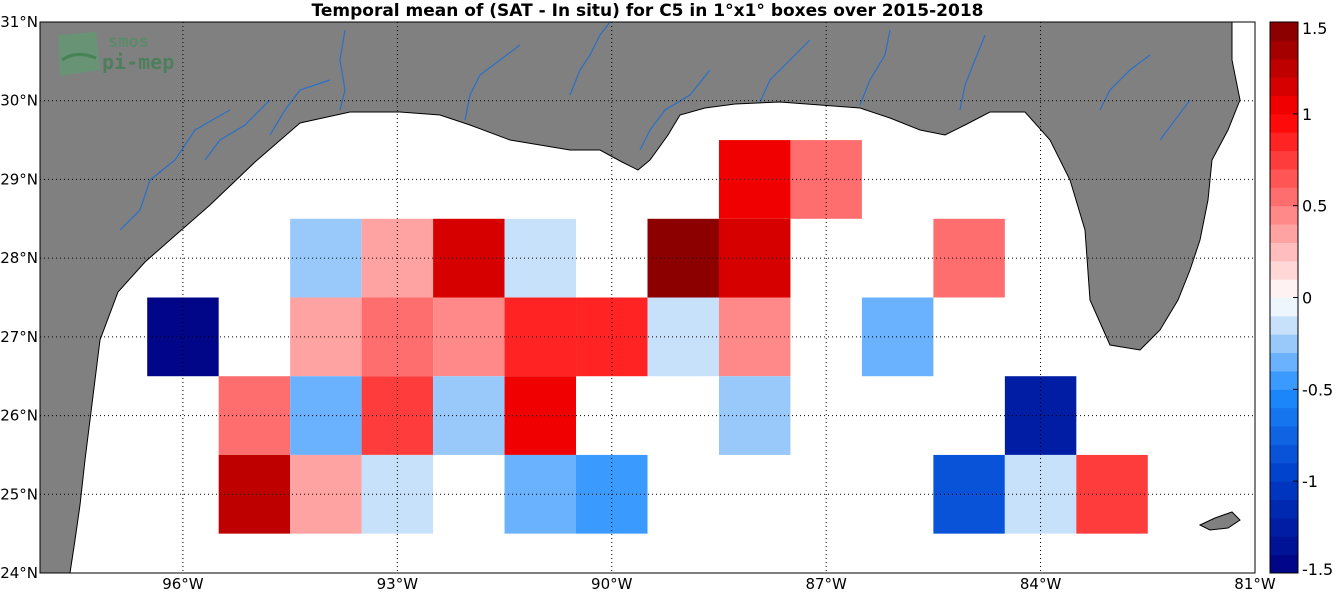 Image resolution: width=1342 pixels, height=592 pixels. What do you see at coordinates (19, 101) in the screenshot?
I see `lat-tick-label: 30°N` at bounding box center [19, 101].